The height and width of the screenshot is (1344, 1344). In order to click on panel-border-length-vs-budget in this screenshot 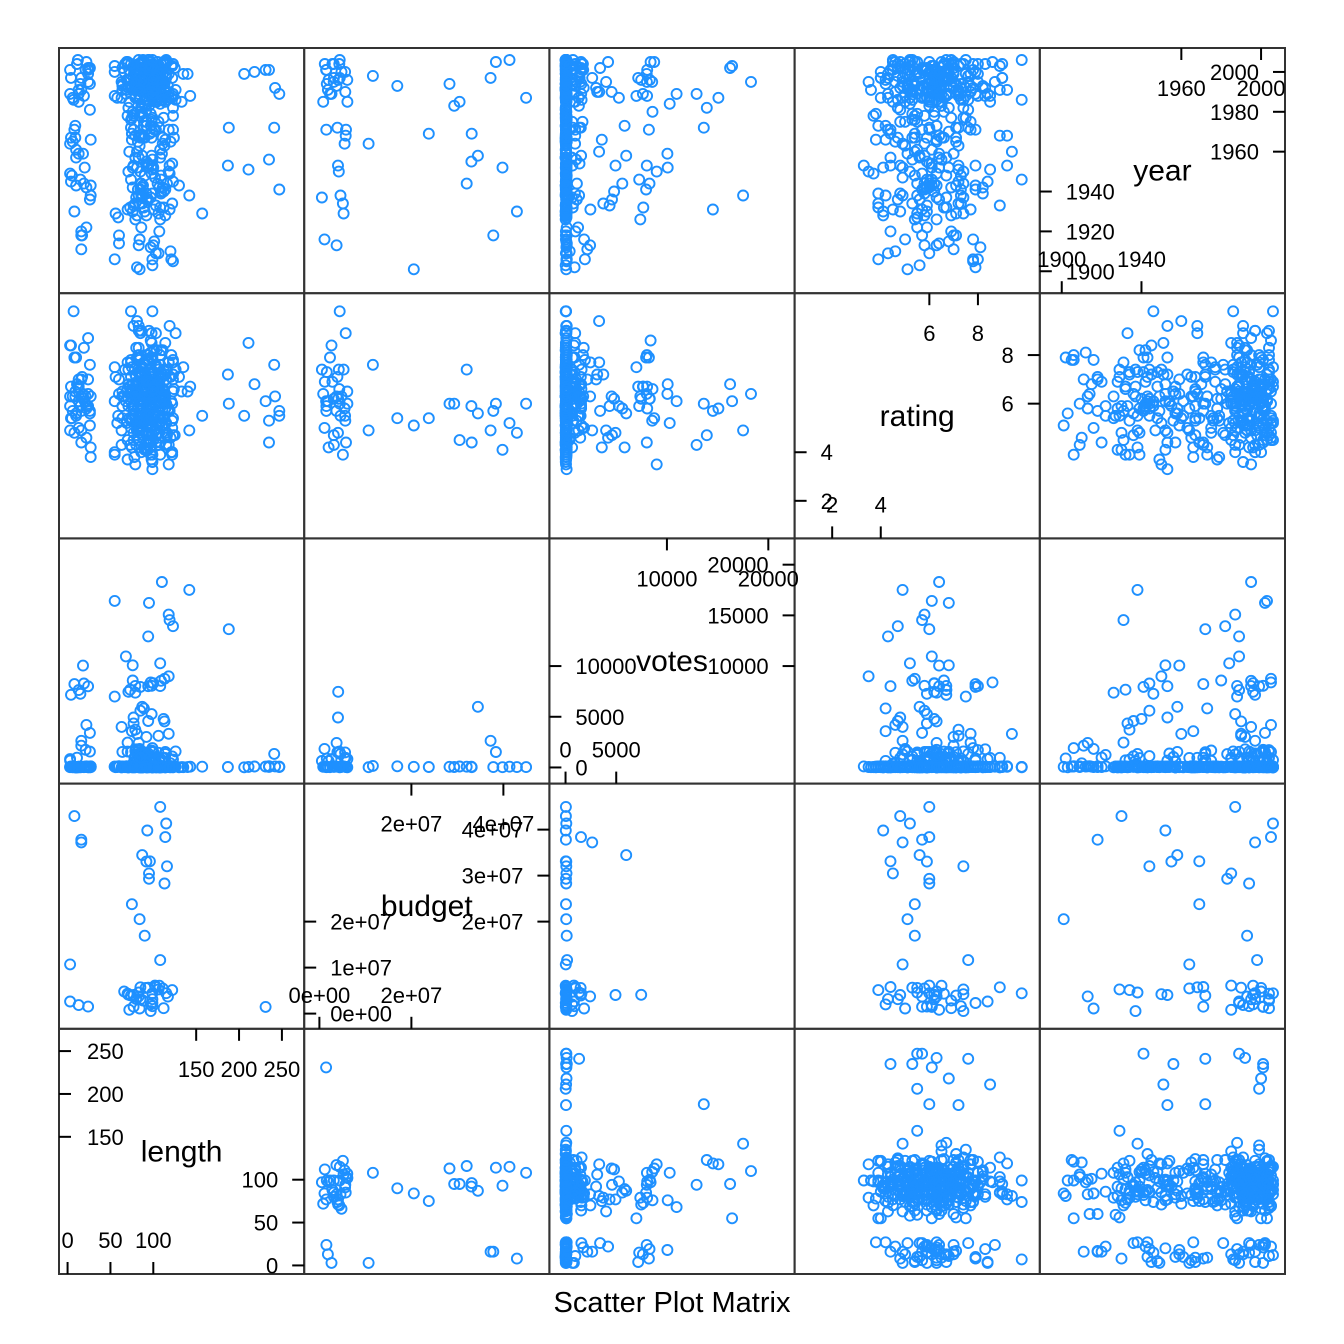, I will do `click(427, 1151)`.